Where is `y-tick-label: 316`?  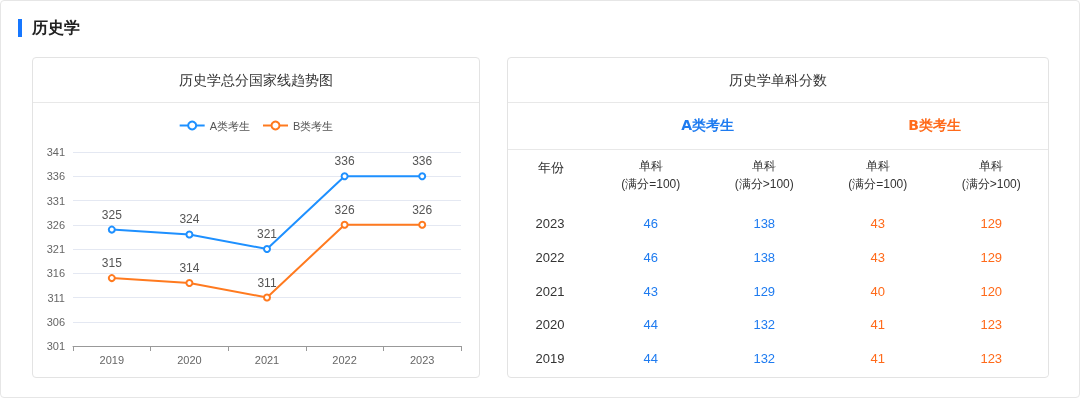 y-tick-label: 316 is located at coordinates (55, 273).